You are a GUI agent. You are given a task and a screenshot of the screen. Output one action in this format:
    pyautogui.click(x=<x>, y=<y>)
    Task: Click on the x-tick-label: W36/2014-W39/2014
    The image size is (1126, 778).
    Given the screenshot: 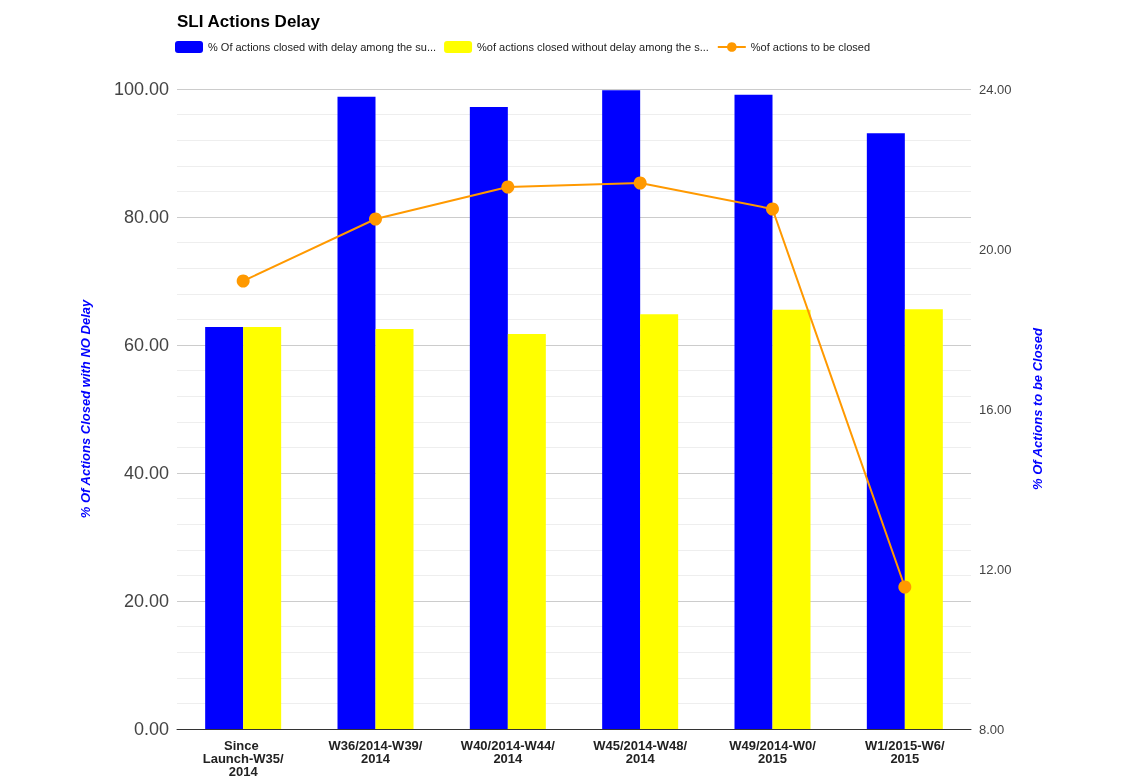 What is the action you would take?
    pyautogui.click(x=375, y=752)
    